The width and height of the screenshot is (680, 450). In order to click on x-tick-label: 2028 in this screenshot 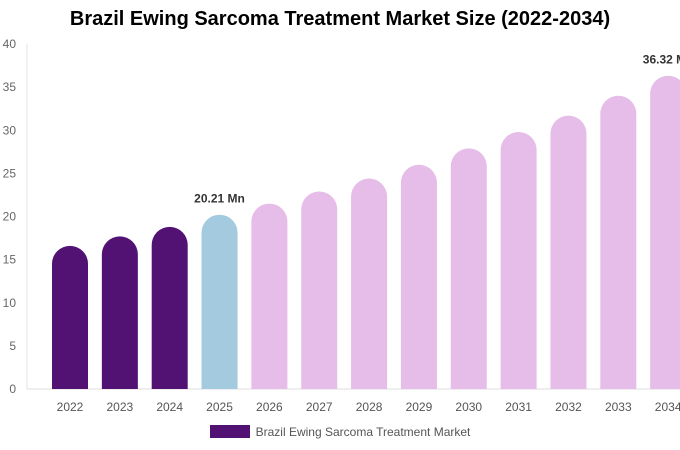, I will do `click(369, 407)`.